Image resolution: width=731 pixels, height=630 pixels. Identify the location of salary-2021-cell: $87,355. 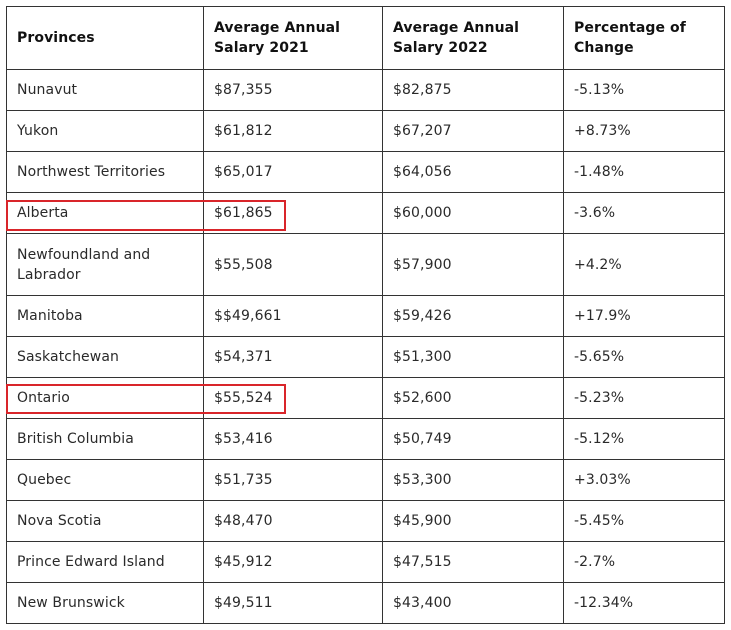
(293, 90).